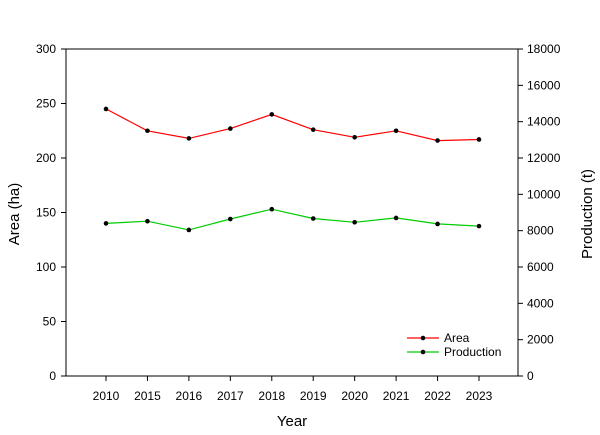  Describe the element at coordinates (396, 396) in the screenshot. I see `x-tick-label: 2021` at that location.